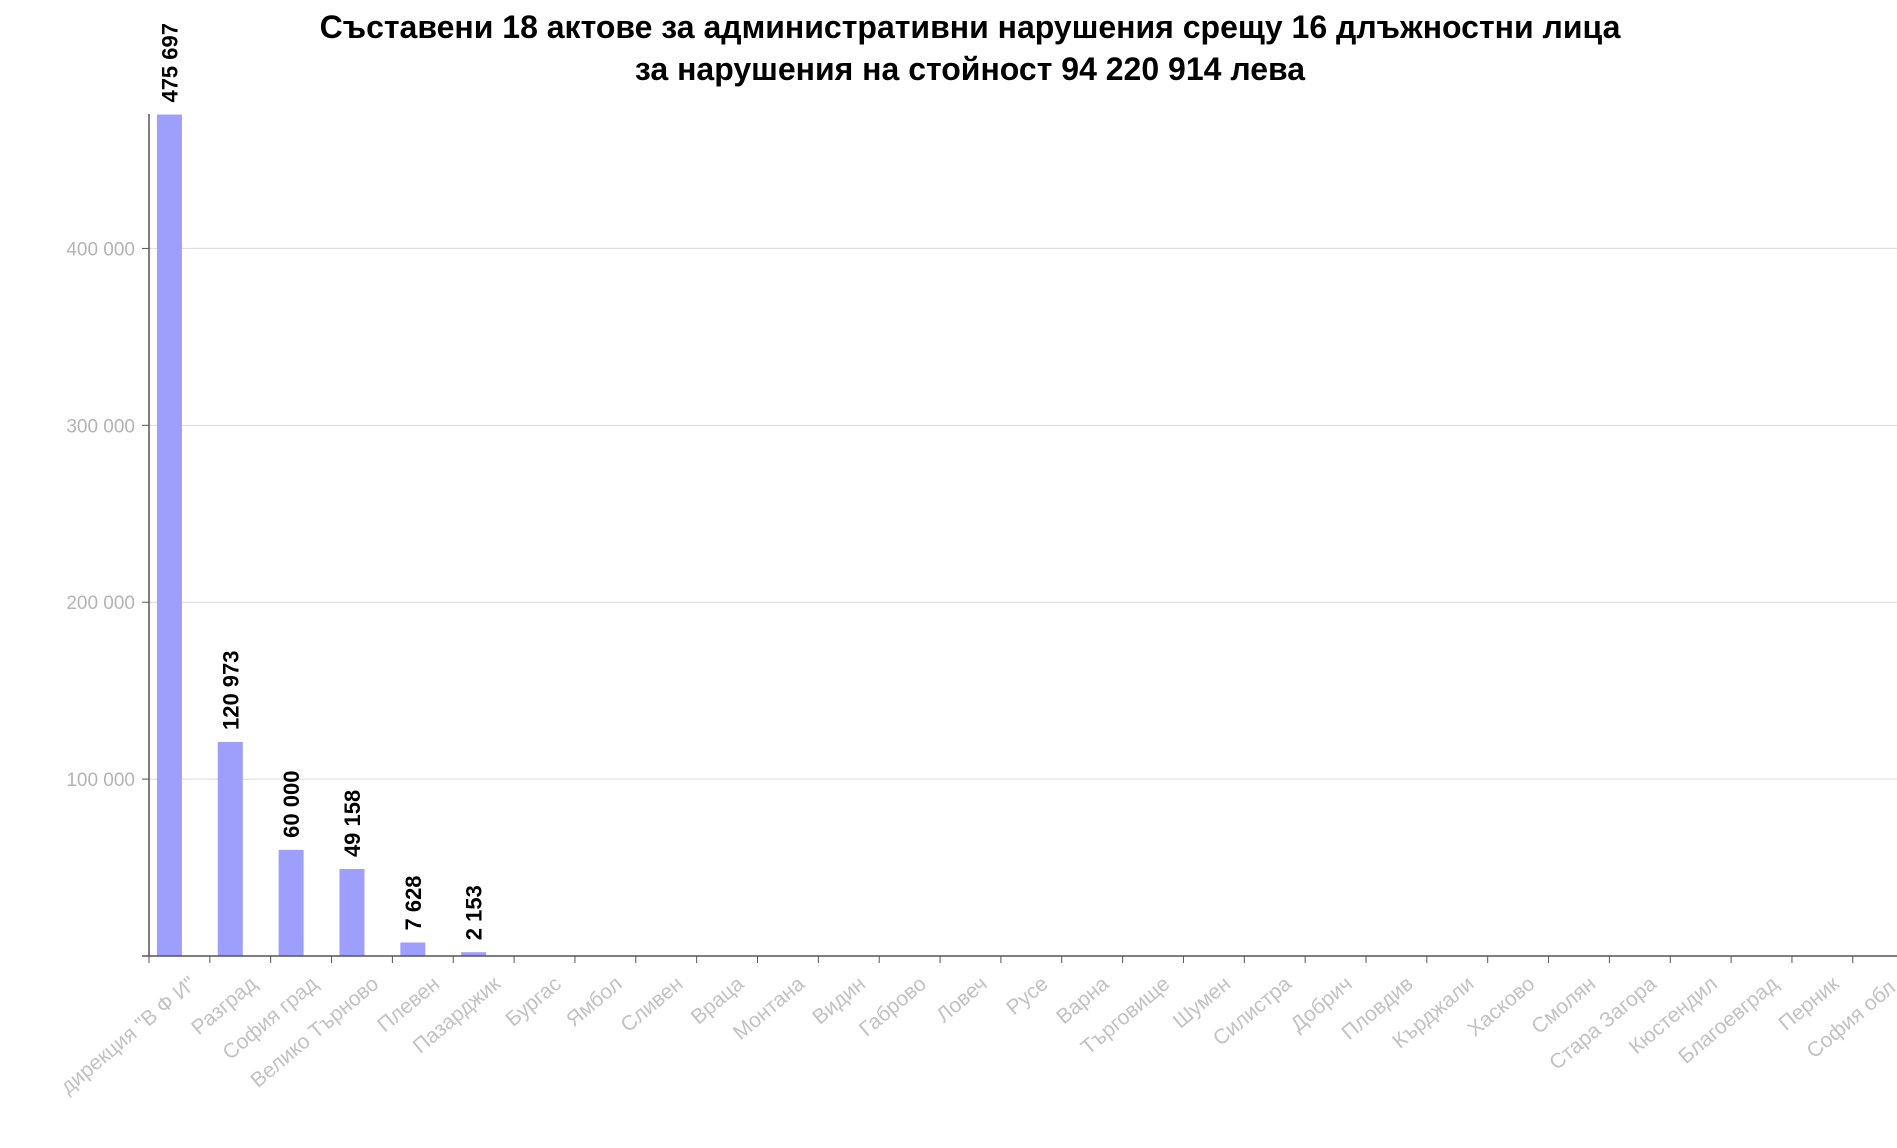 This screenshot has height=1148, width=1897. I want to click on data-label: 60 000, so click(291, 804).